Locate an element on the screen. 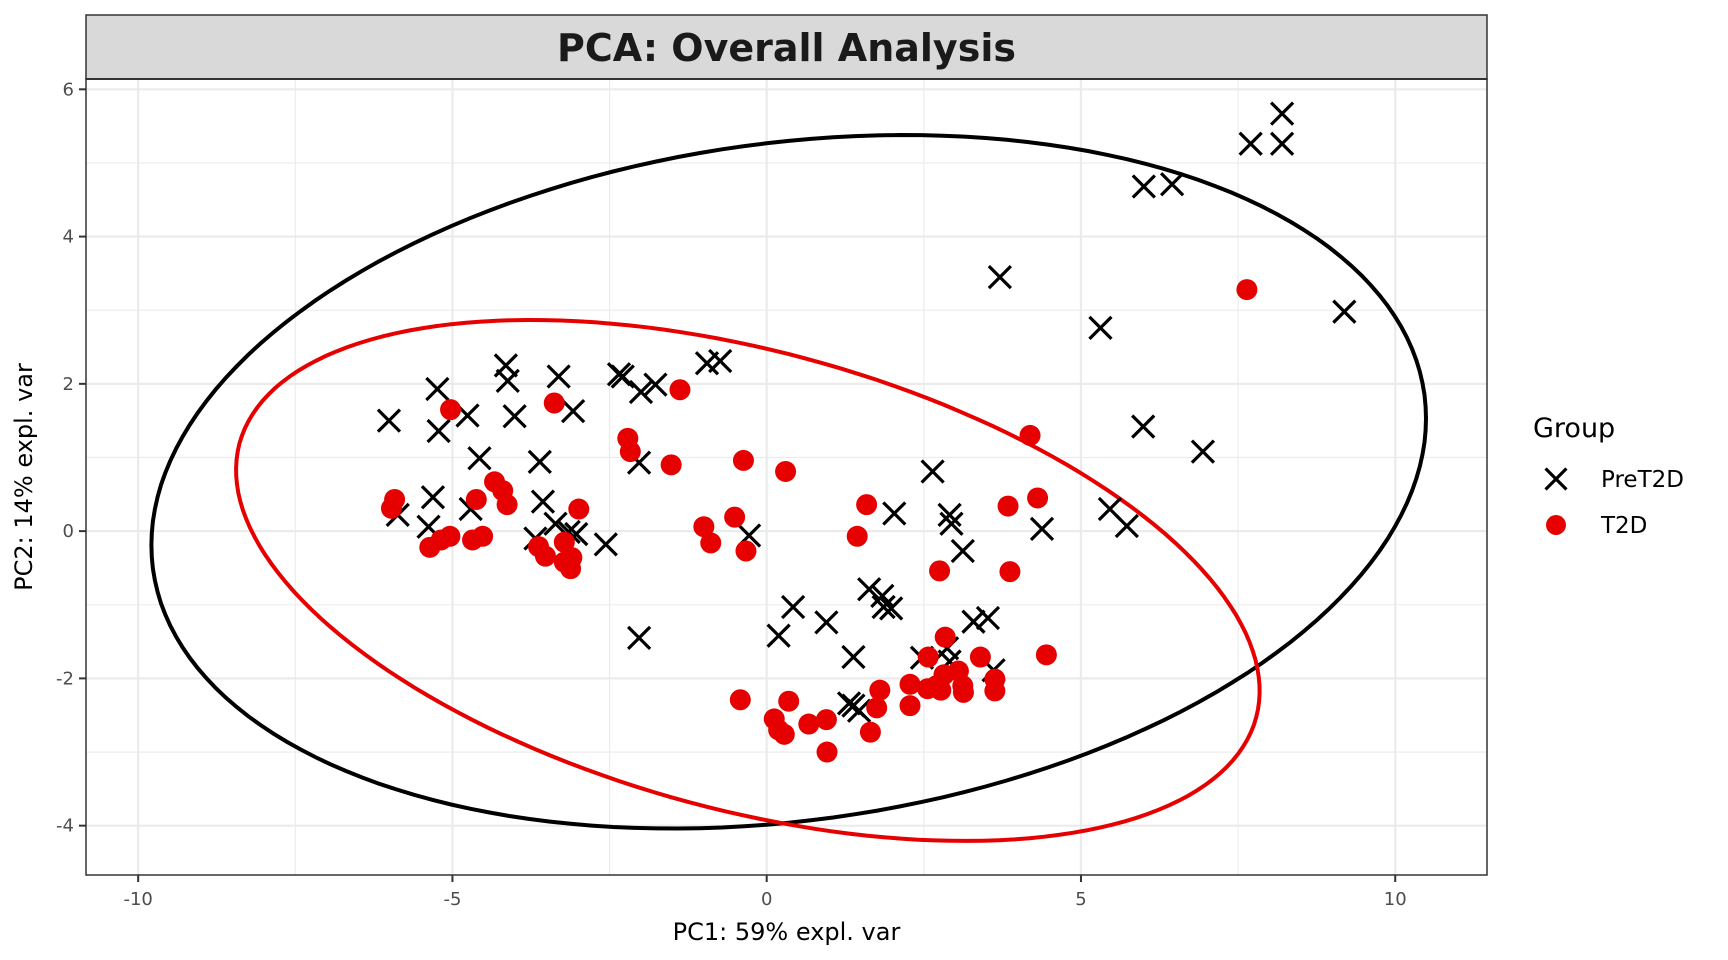 Image resolution: width=1728 pixels, height=960 pixels. legend-title: Group is located at coordinates (1574, 428).